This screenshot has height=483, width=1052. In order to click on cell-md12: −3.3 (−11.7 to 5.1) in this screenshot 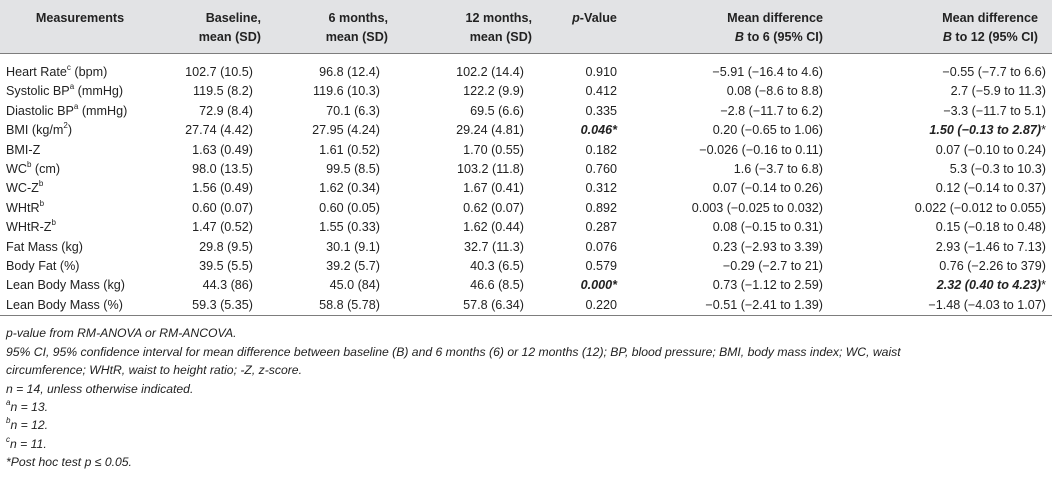, I will do `click(994, 110)`.